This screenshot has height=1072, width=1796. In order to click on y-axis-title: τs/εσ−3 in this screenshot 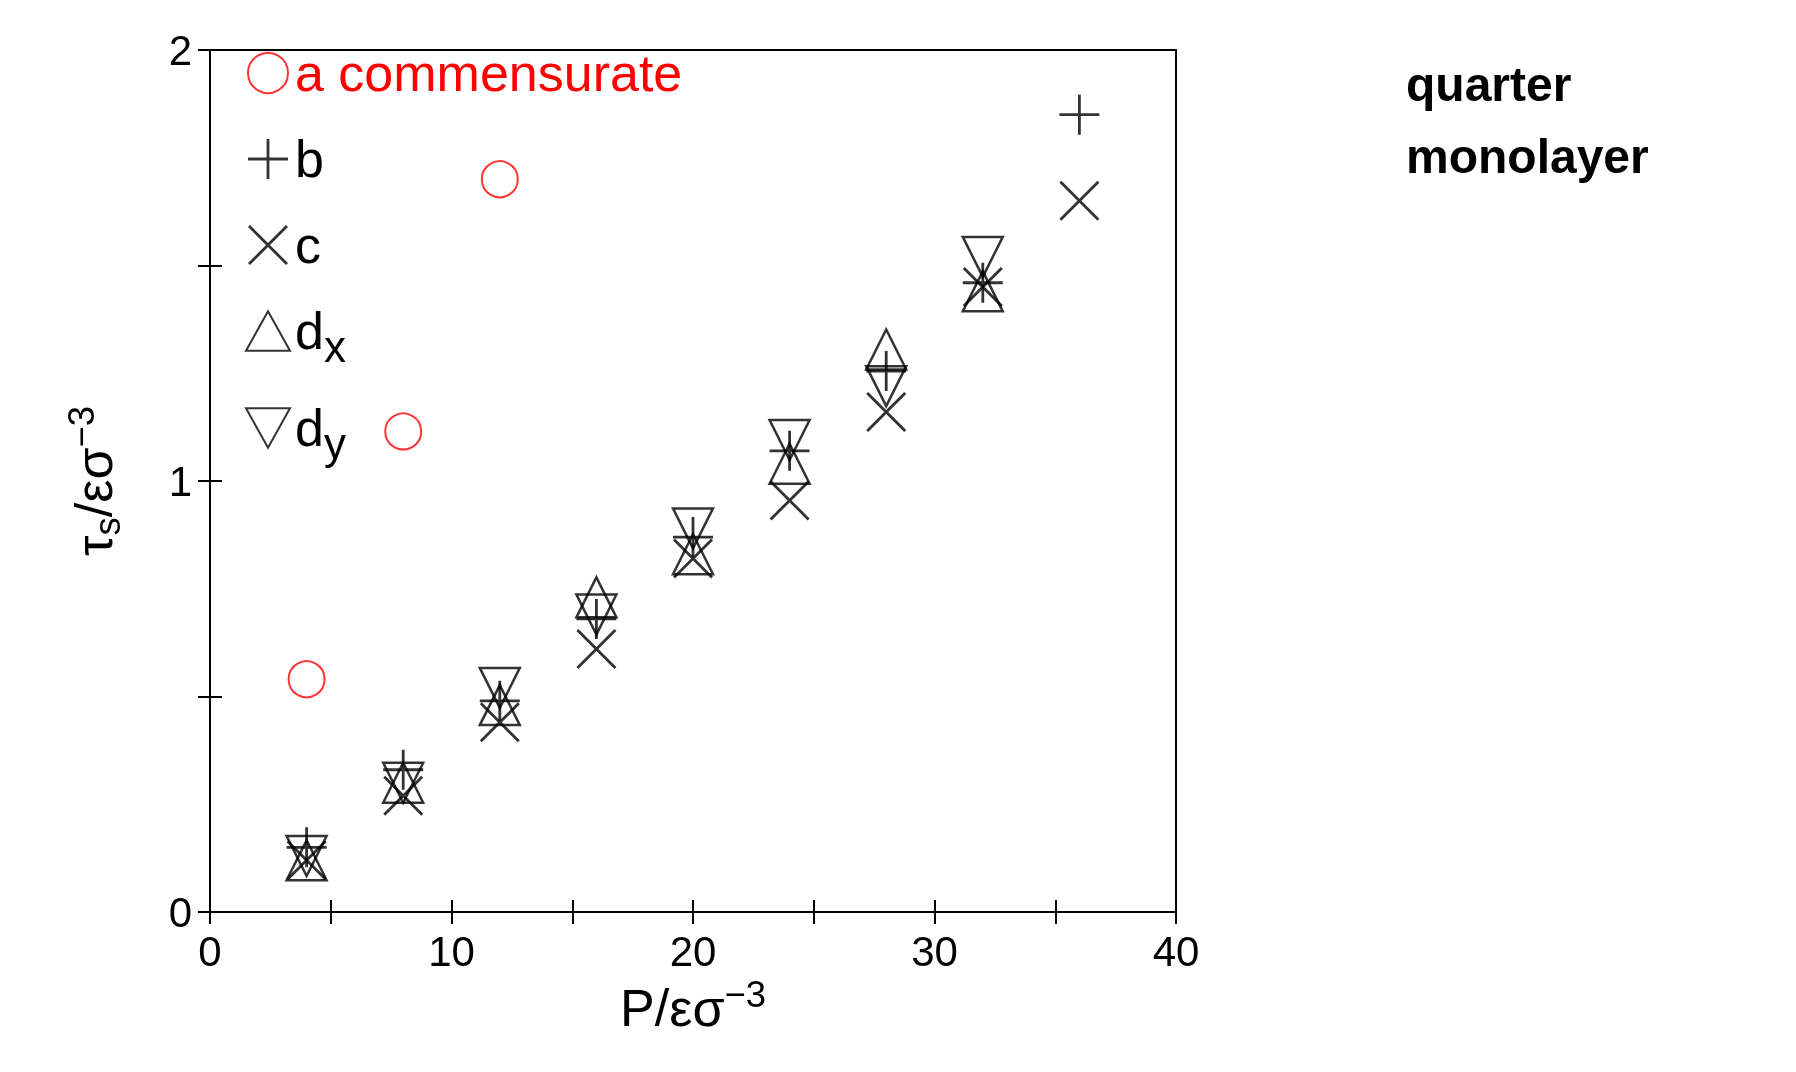, I will do `click(94, 481)`.